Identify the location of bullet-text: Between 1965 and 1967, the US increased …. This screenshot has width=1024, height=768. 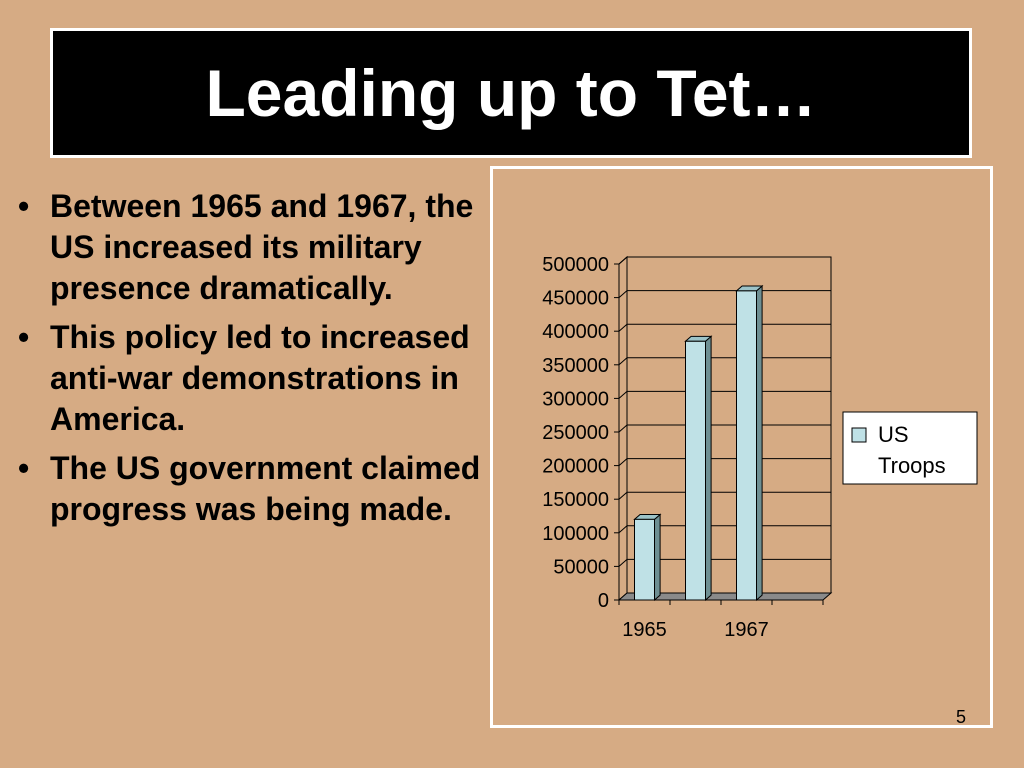
(262, 247).